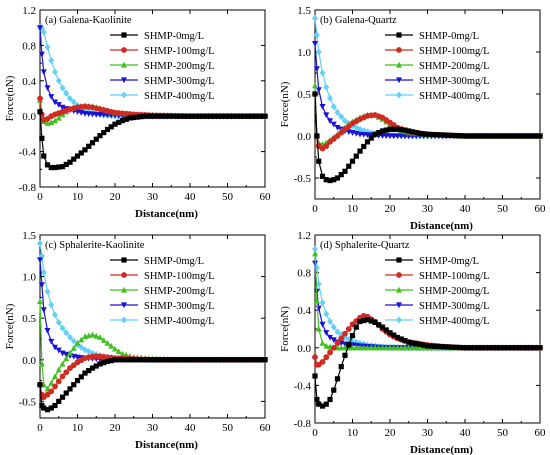  Describe the element at coordinates (304, 274) in the screenshot. I see `y-tick-label: 0.8` at that location.